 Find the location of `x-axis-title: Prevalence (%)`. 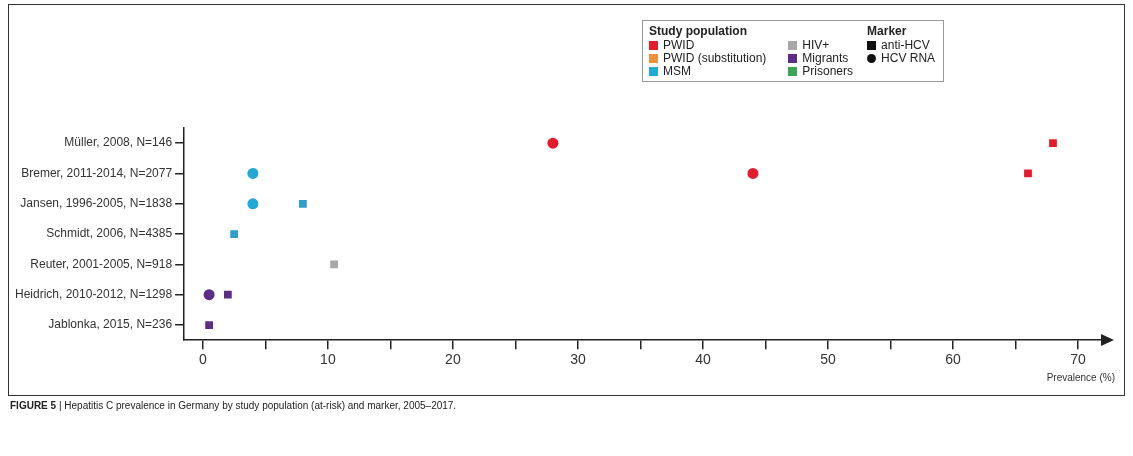

x-axis-title: Prevalence (%) is located at coordinates (1080, 377).